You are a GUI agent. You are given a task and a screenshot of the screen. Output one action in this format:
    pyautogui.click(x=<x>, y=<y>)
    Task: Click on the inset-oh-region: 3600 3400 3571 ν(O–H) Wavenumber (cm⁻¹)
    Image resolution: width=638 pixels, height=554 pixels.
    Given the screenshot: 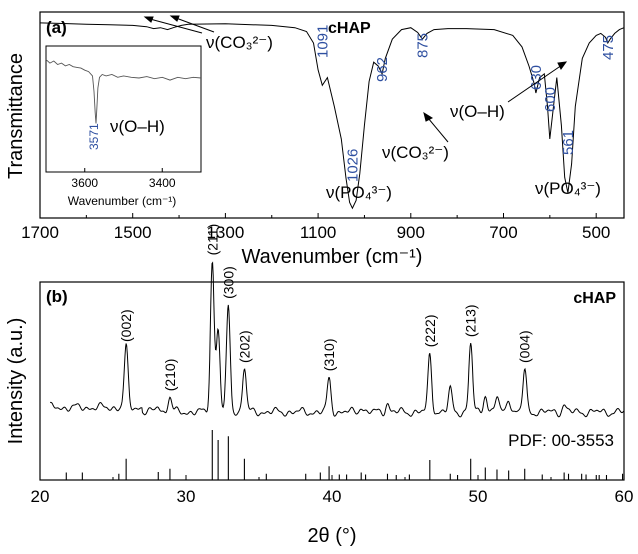 What is the action you would take?
    pyautogui.click(x=123, y=126)
    